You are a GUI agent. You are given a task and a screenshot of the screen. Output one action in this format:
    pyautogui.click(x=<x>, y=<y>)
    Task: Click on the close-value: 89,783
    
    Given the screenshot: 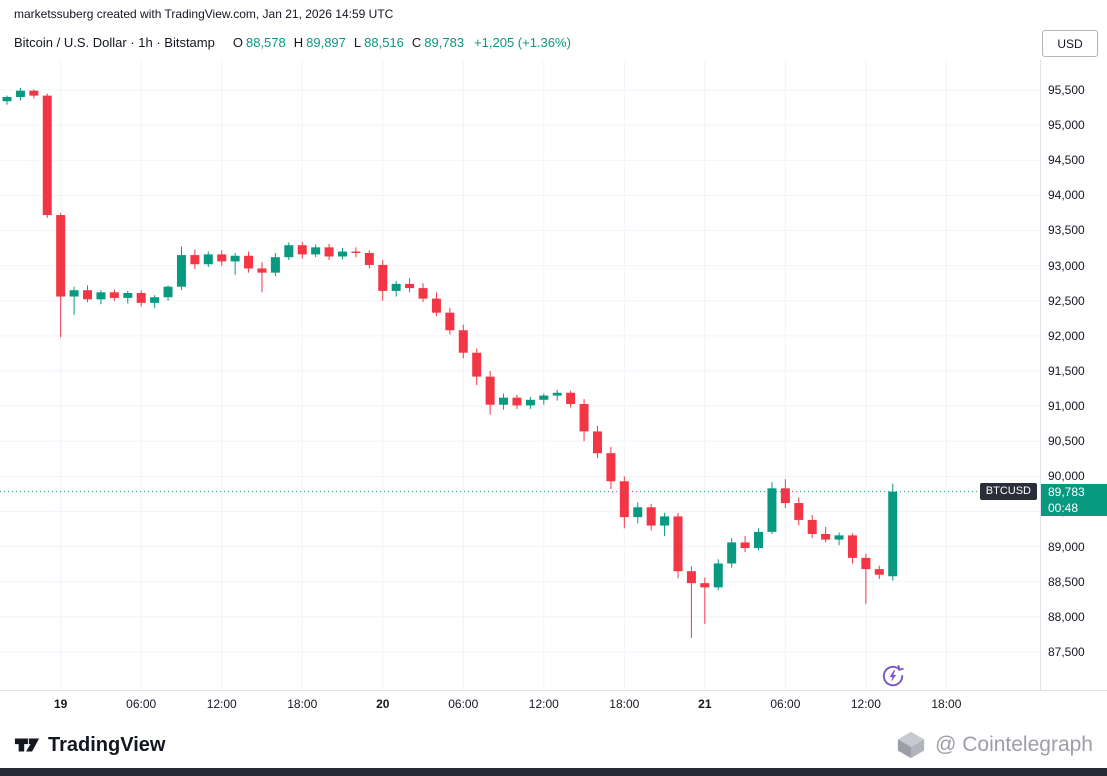 What is the action you would take?
    pyautogui.click(x=444, y=42)
    